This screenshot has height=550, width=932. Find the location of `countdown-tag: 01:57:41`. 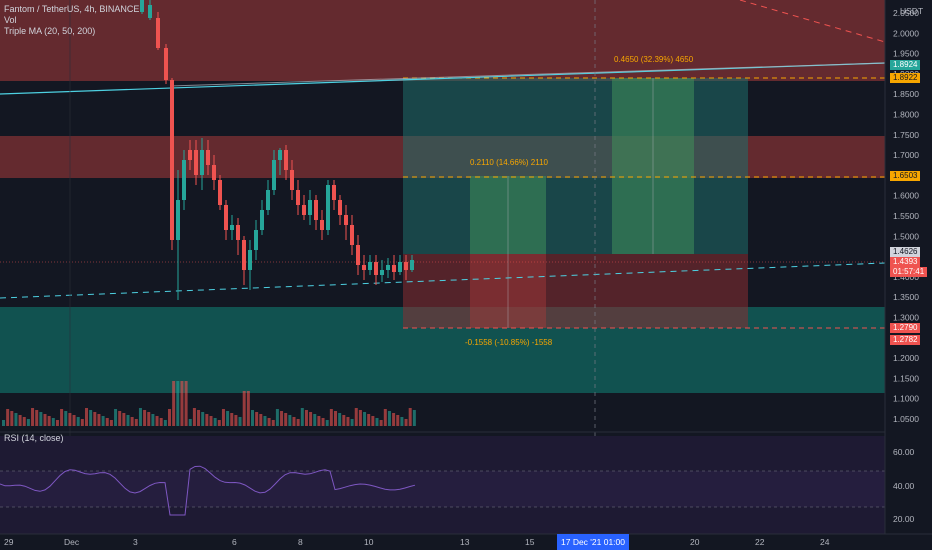

countdown-tag: 01:57:41 is located at coordinates (909, 272).